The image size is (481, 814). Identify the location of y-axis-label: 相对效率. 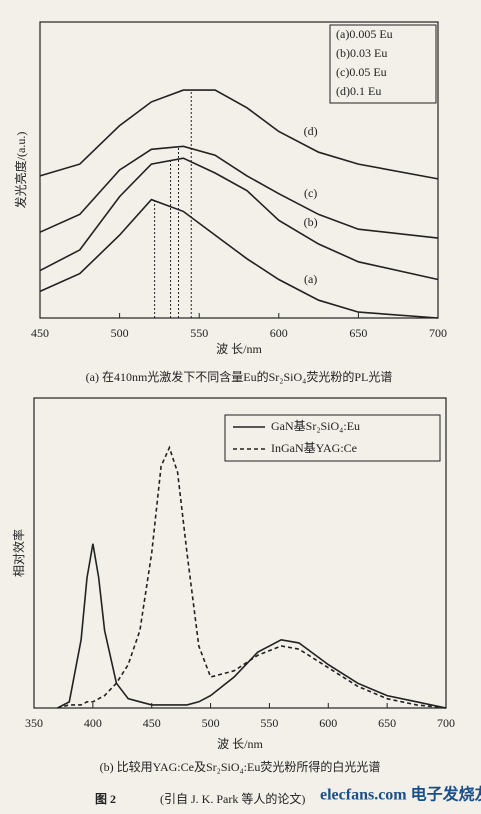
(18, 553).